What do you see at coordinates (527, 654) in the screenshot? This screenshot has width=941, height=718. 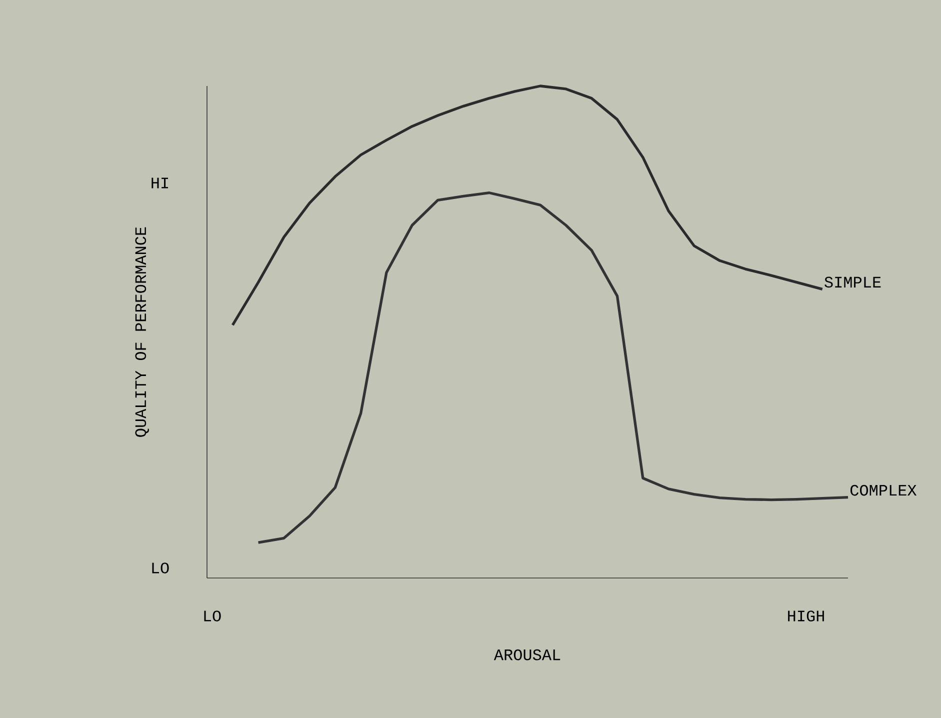 I see `x-axis-title: AROUSAL` at bounding box center [527, 654].